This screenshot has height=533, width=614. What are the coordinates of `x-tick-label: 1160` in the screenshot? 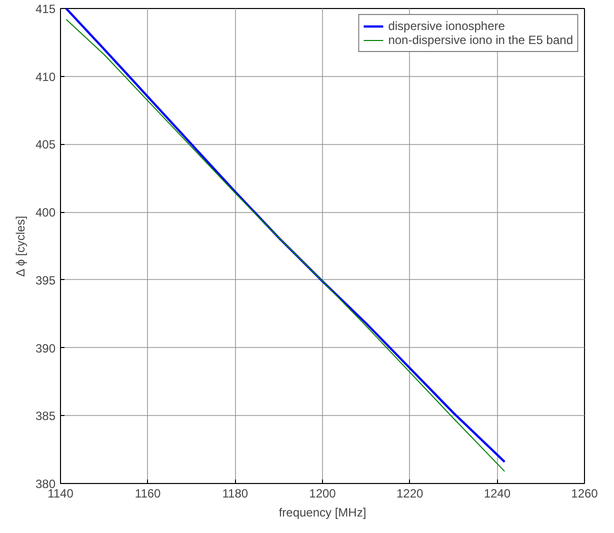 It's located at (148, 493).